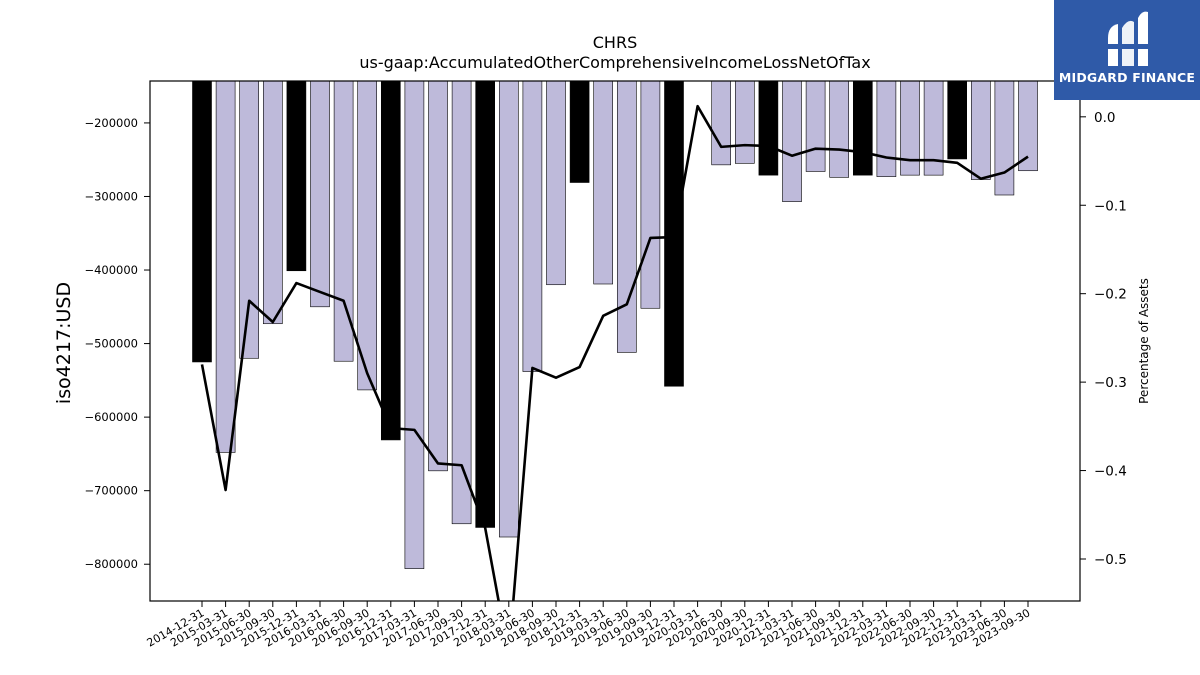  What do you see at coordinates (1110, 472) in the screenshot?
I see `y2-tick-label: −0.4` at bounding box center [1110, 472].